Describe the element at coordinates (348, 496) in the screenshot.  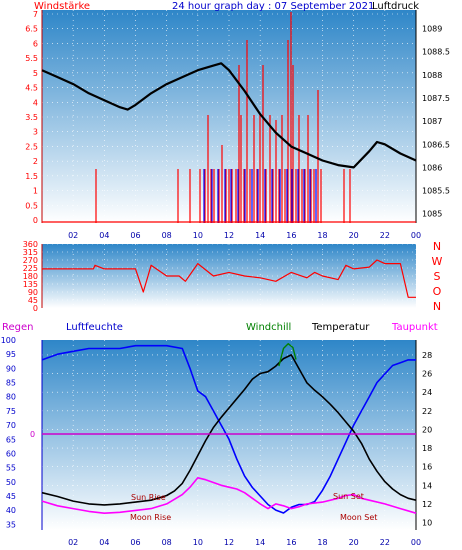
I see `sun-set-label: Sun Set` at that location.